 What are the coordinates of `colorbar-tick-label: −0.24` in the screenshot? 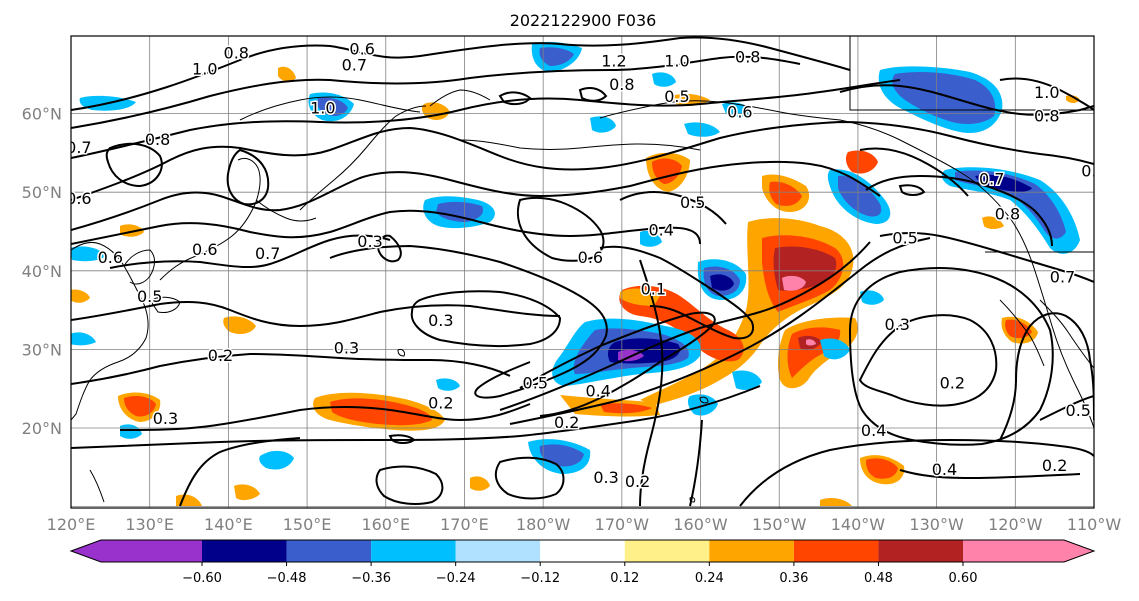 It's located at (456, 578).